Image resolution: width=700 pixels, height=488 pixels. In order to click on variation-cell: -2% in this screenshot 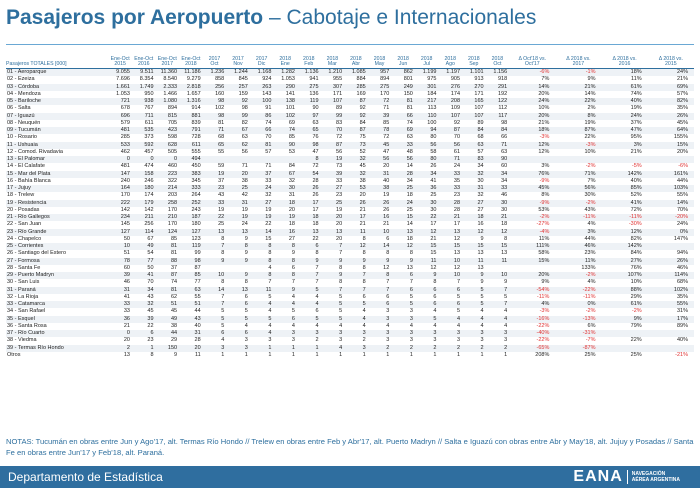, I will do `click(636, 311)`.